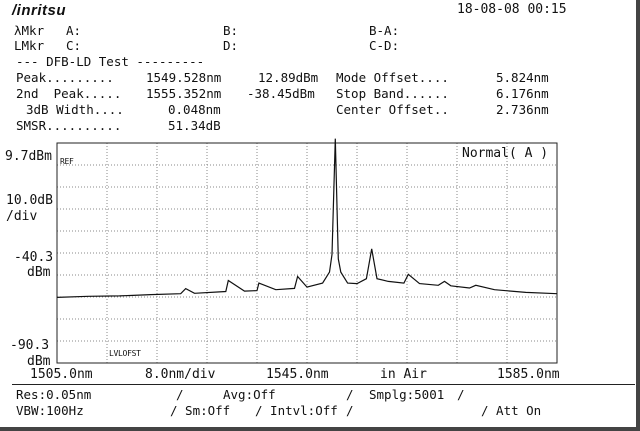 The width and height of the screenshot is (640, 431). What do you see at coordinates (528, 374) in the screenshot?
I see `x-stop: 1585.0nm` at bounding box center [528, 374].